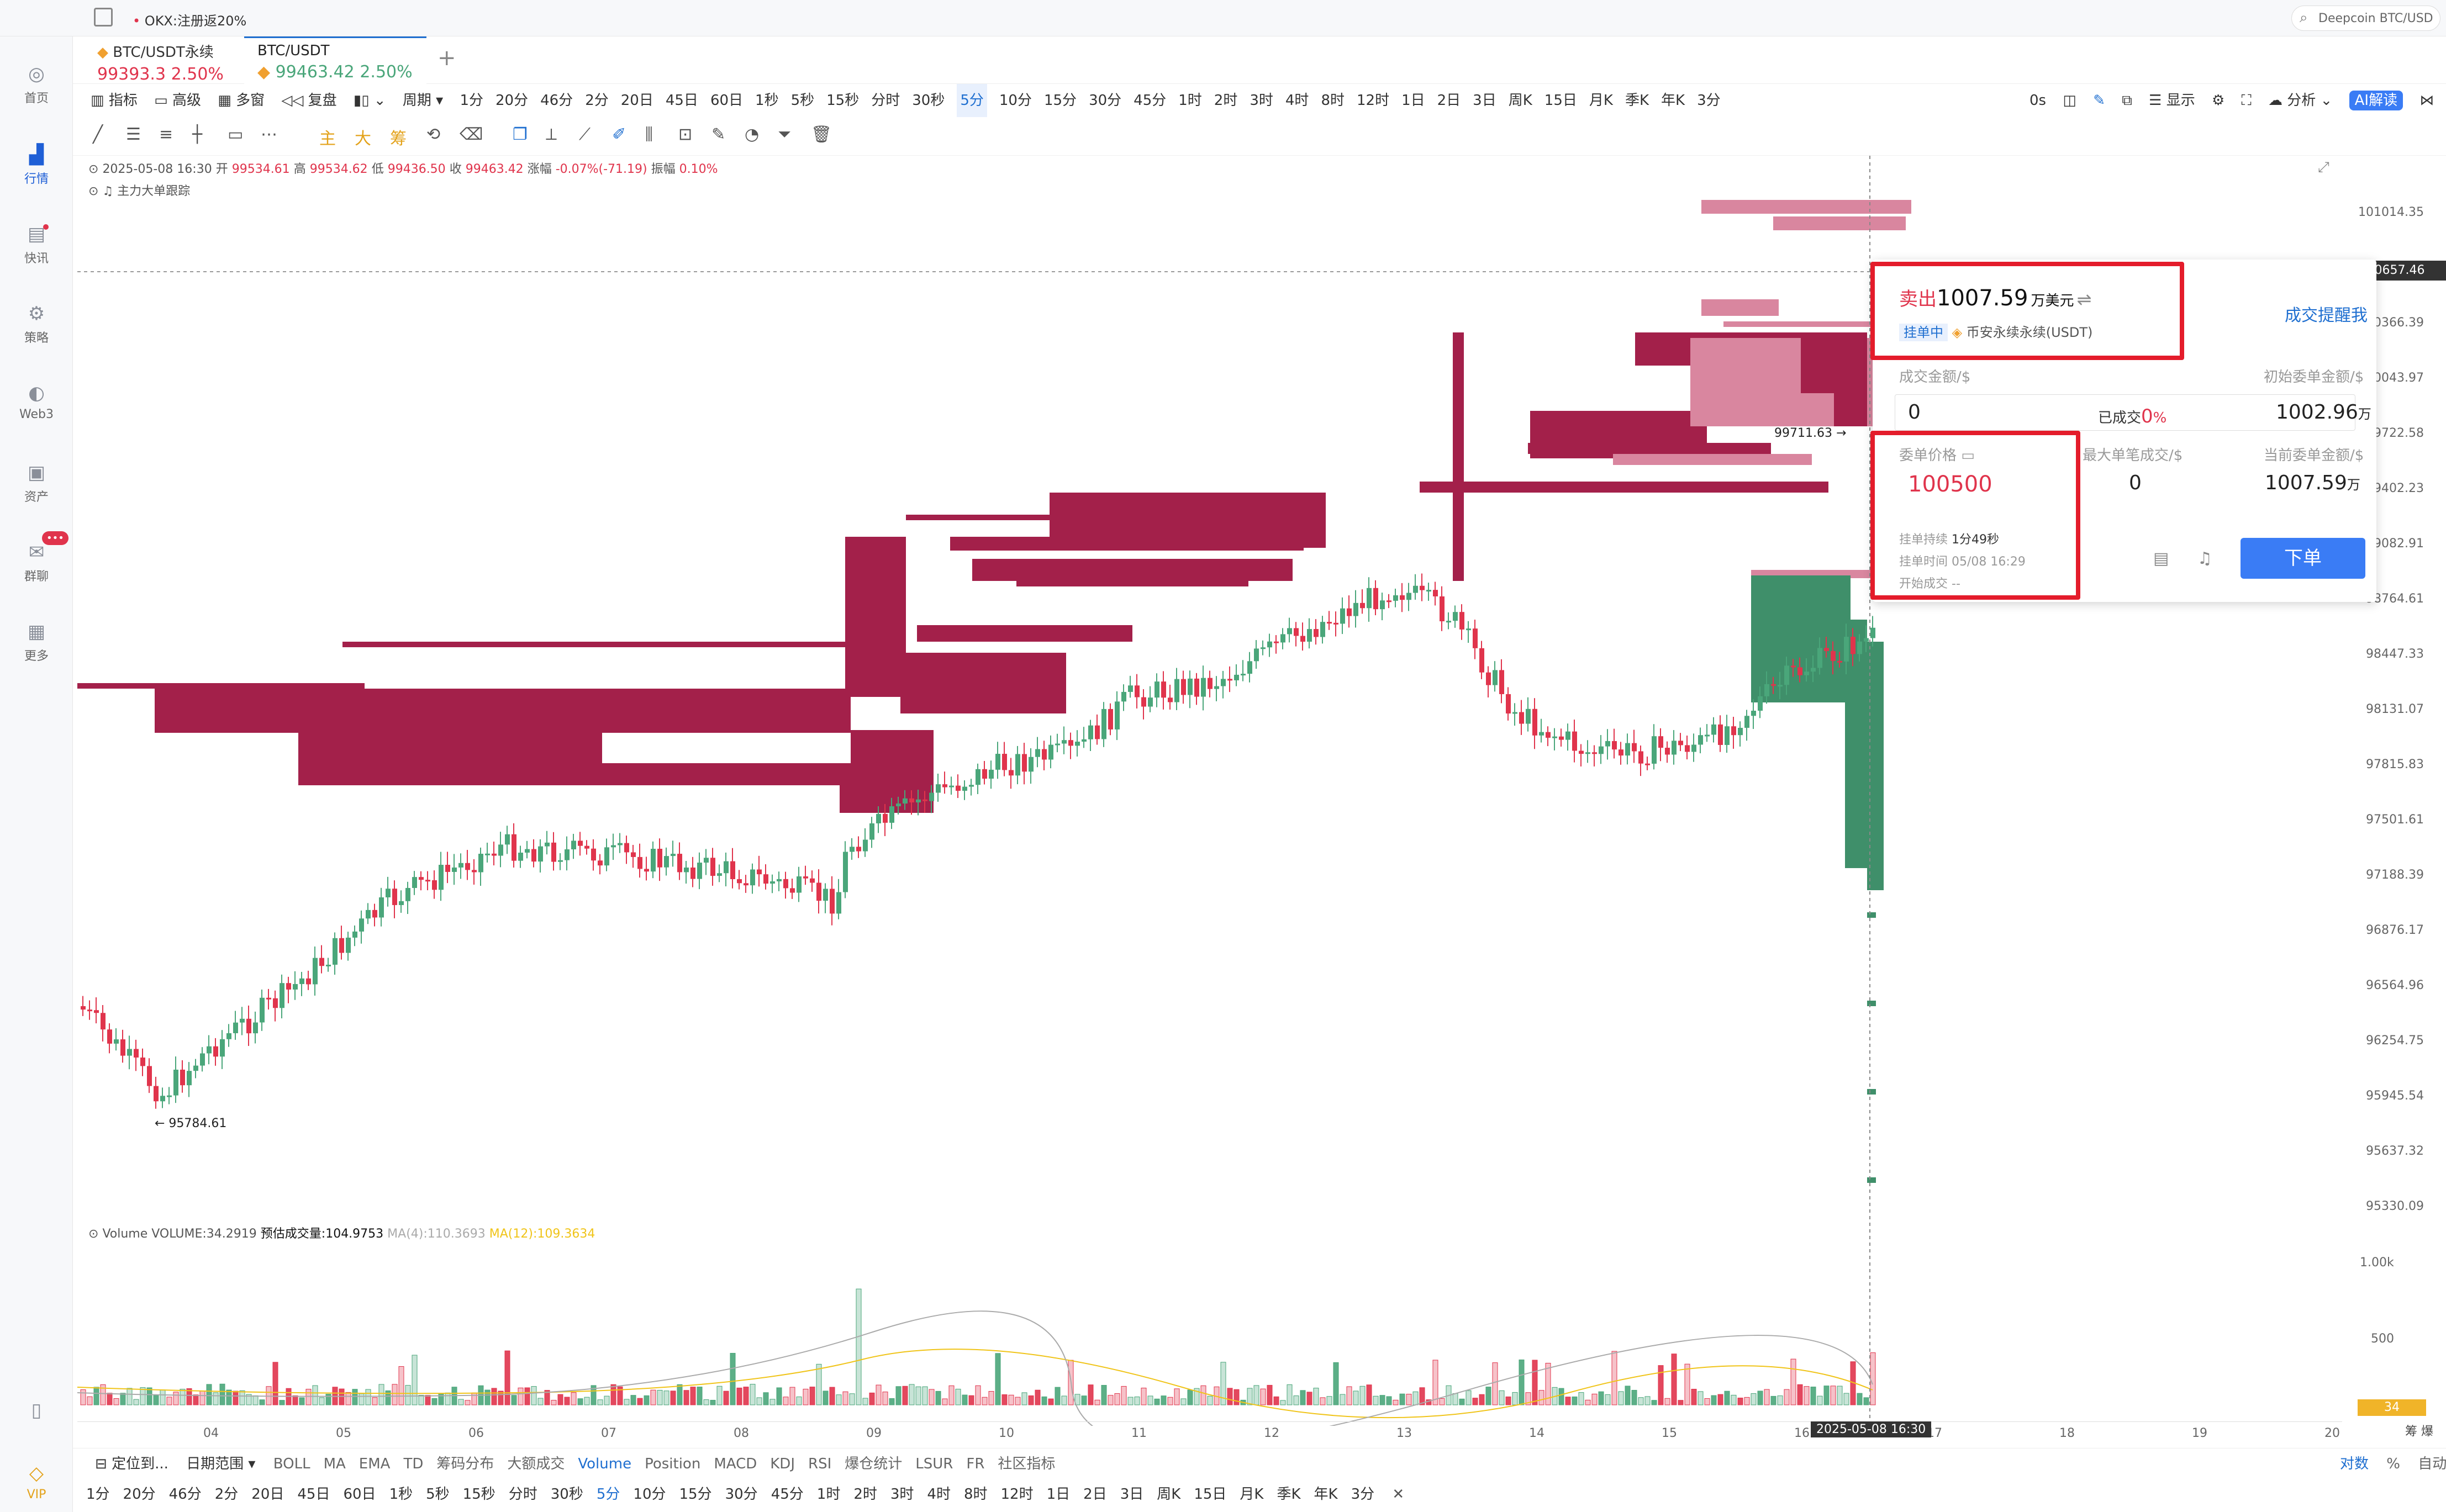 The height and width of the screenshot is (1512, 2446). What do you see at coordinates (865, 1494) in the screenshot?
I see `bottom-period-18: 2时` at bounding box center [865, 1494].